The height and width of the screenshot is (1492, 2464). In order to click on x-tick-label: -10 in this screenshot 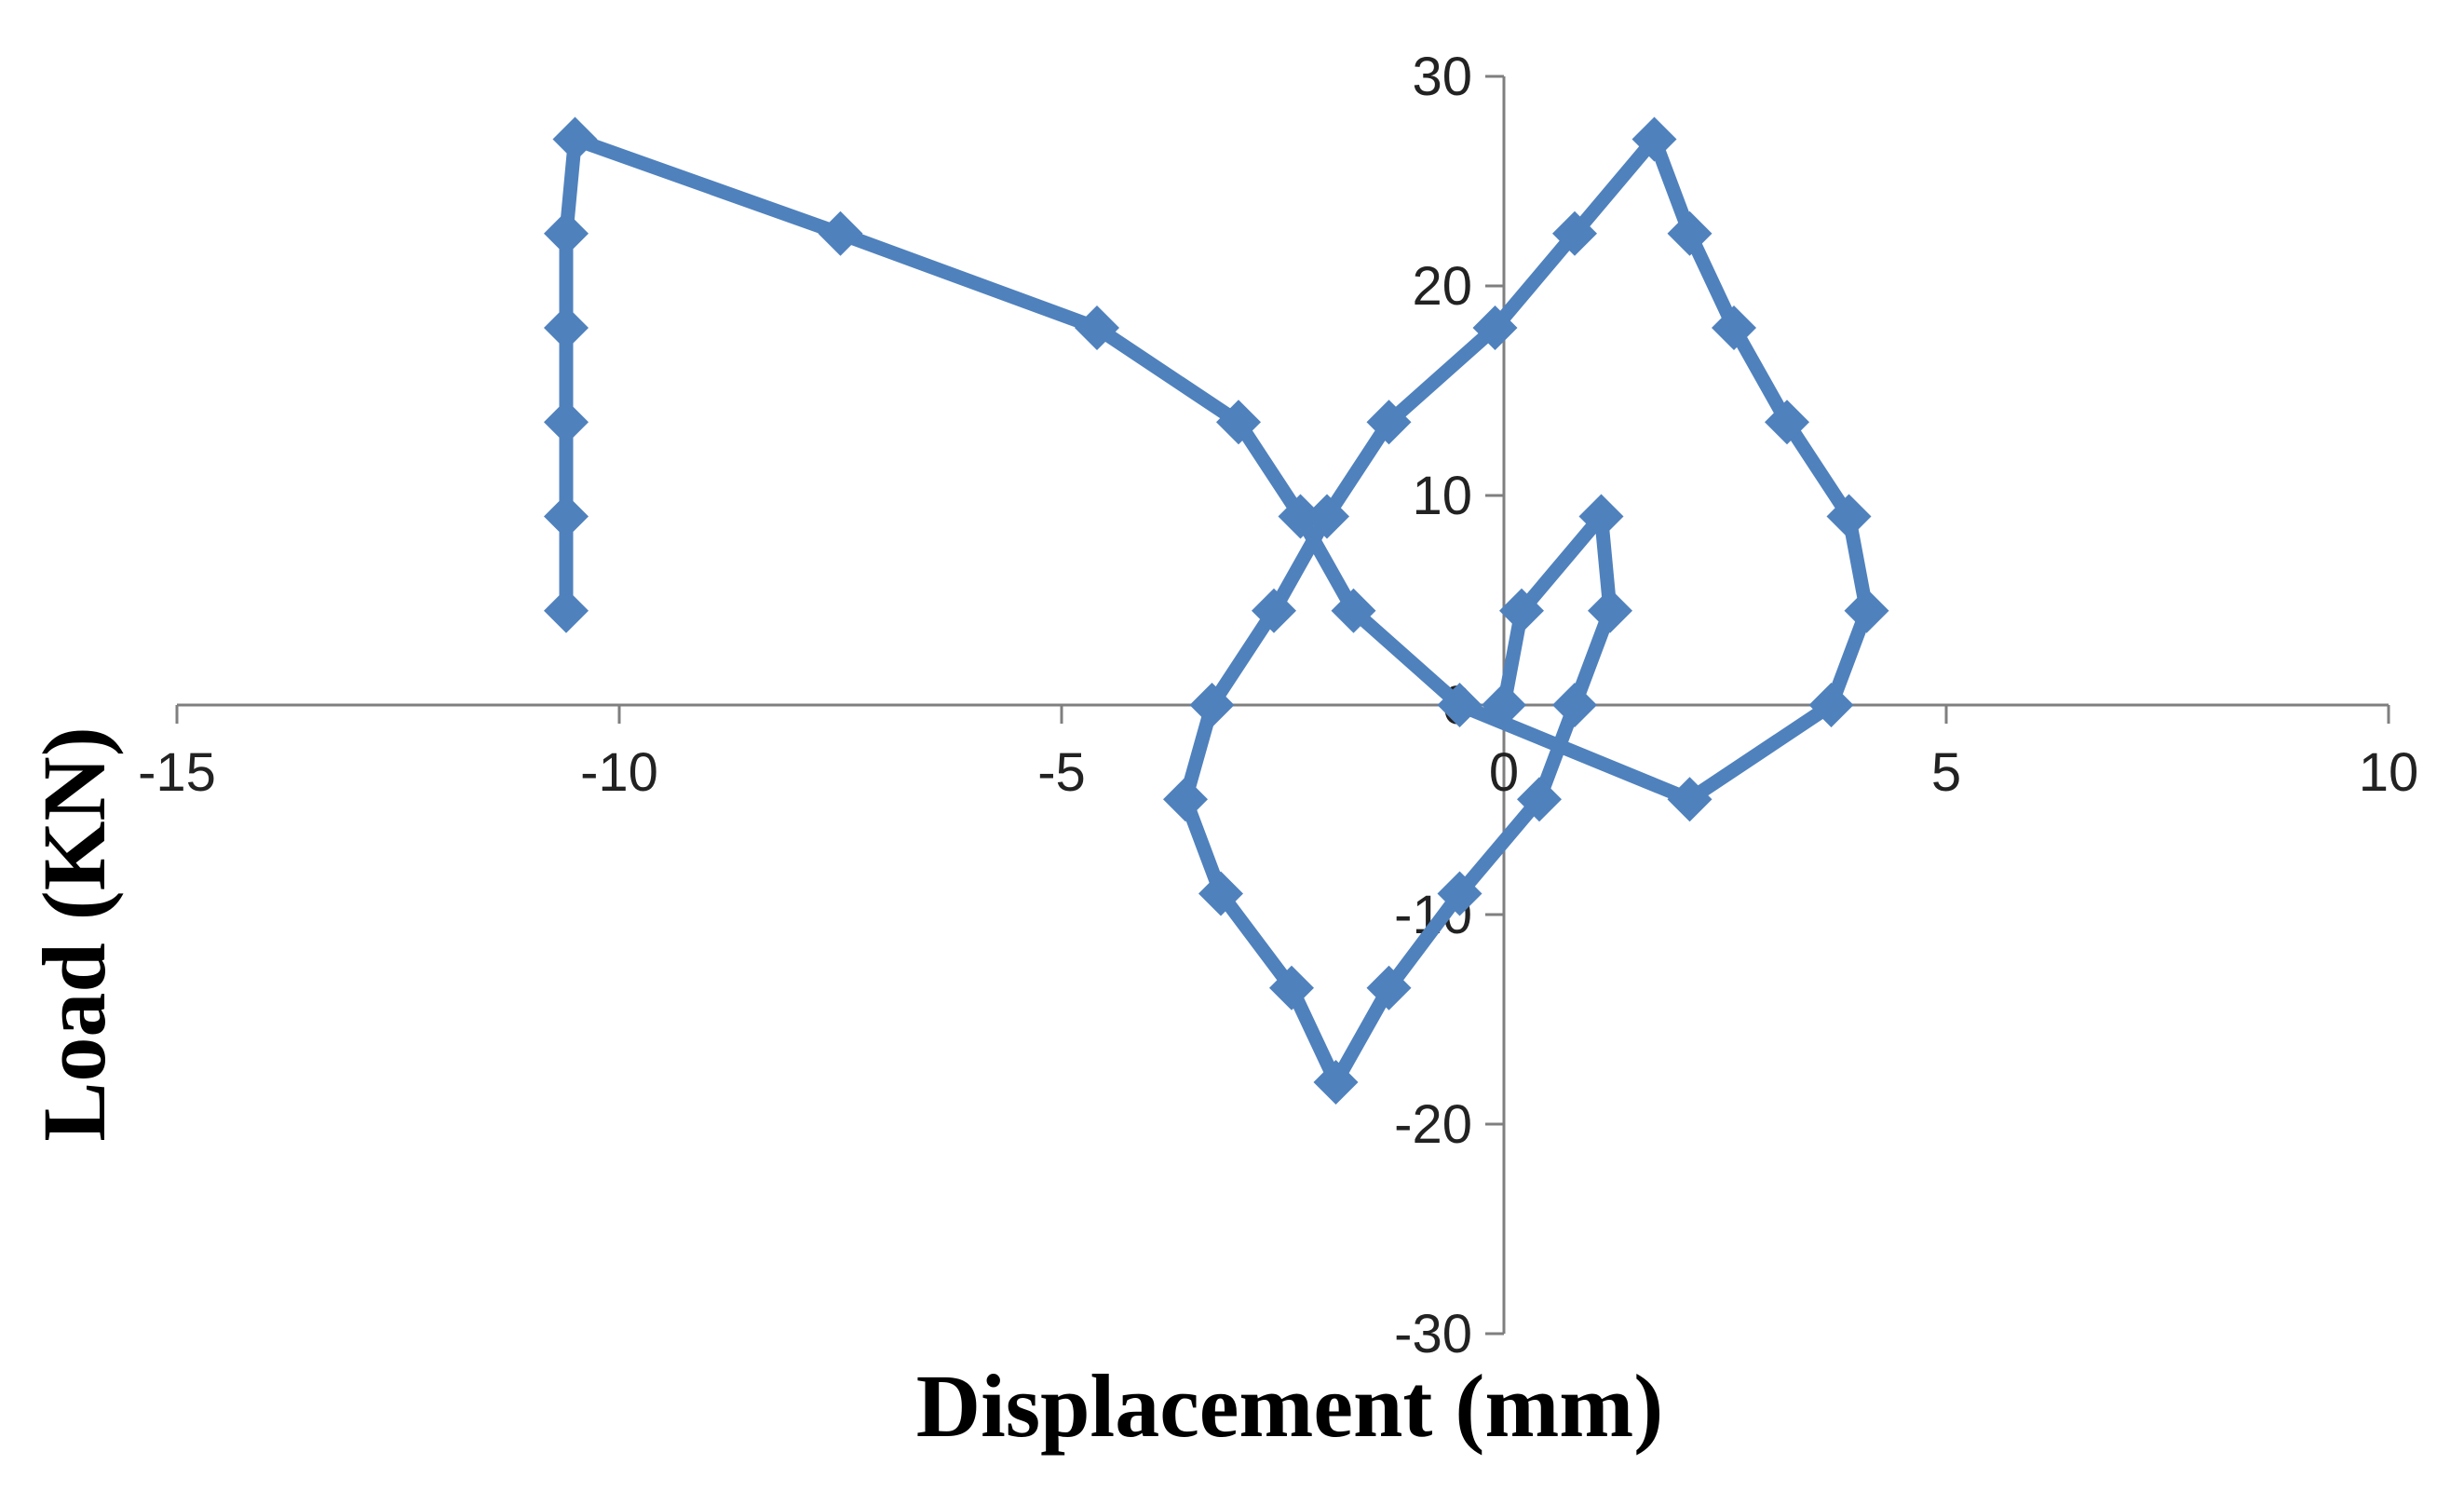, I will do `click(619, 772)`.